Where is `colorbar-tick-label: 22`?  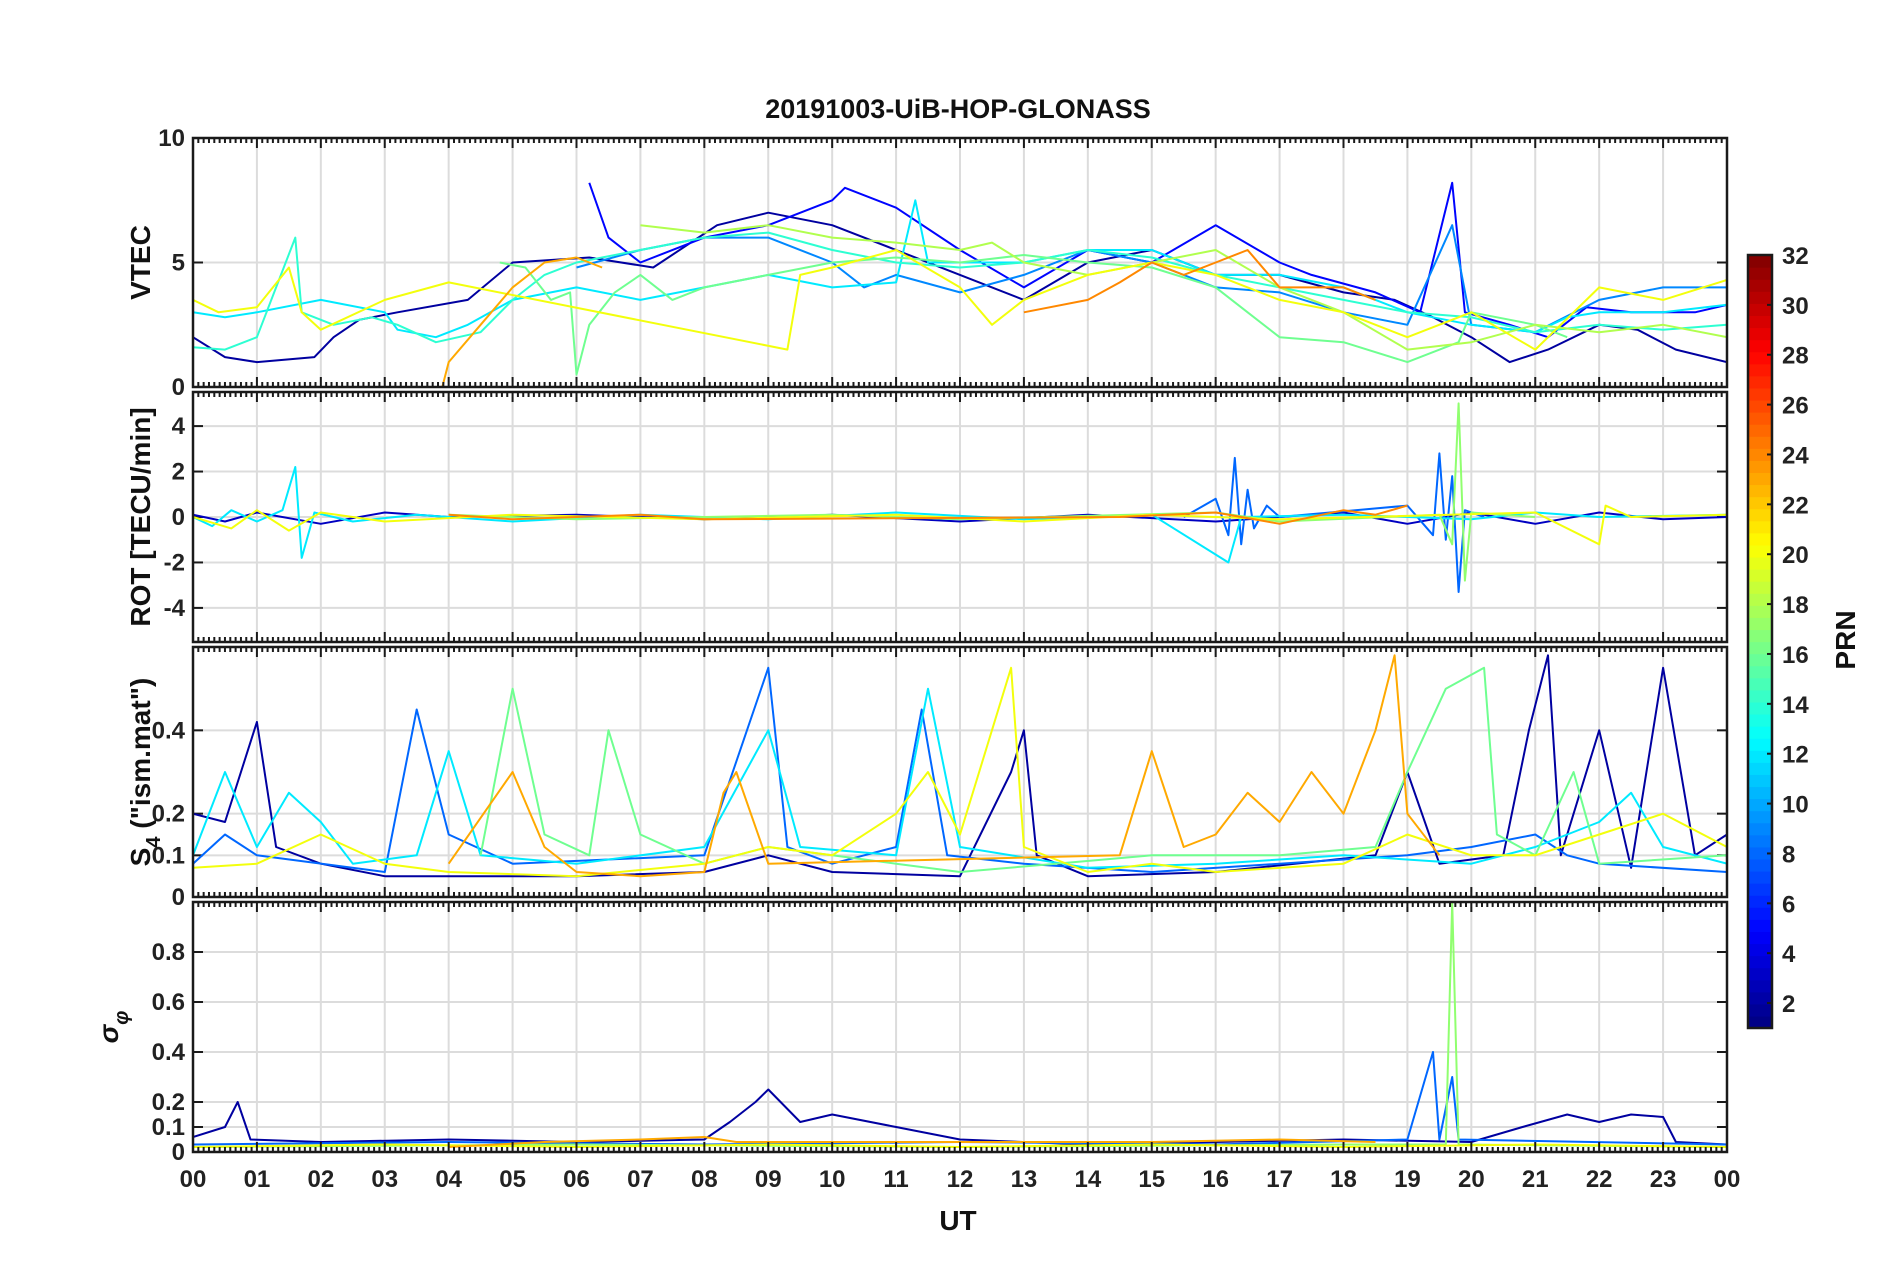 colorbar-tick-label: 22 is located at coordinates (1795, 505).